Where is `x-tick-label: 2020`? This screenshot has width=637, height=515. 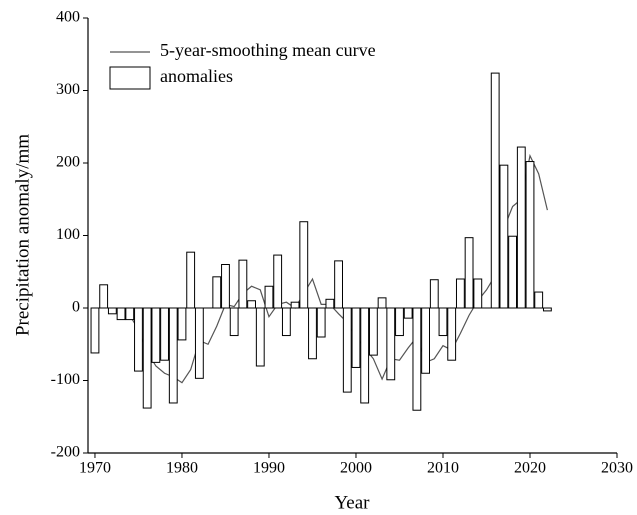 x-tick-label: 2020 is located at coordinates (530, 468).